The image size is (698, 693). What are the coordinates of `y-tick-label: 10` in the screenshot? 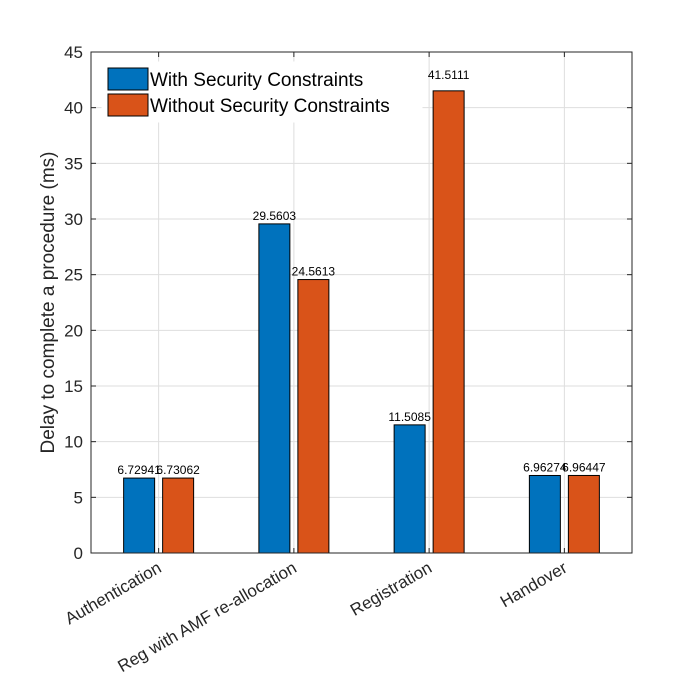 It's located at (73, 442).